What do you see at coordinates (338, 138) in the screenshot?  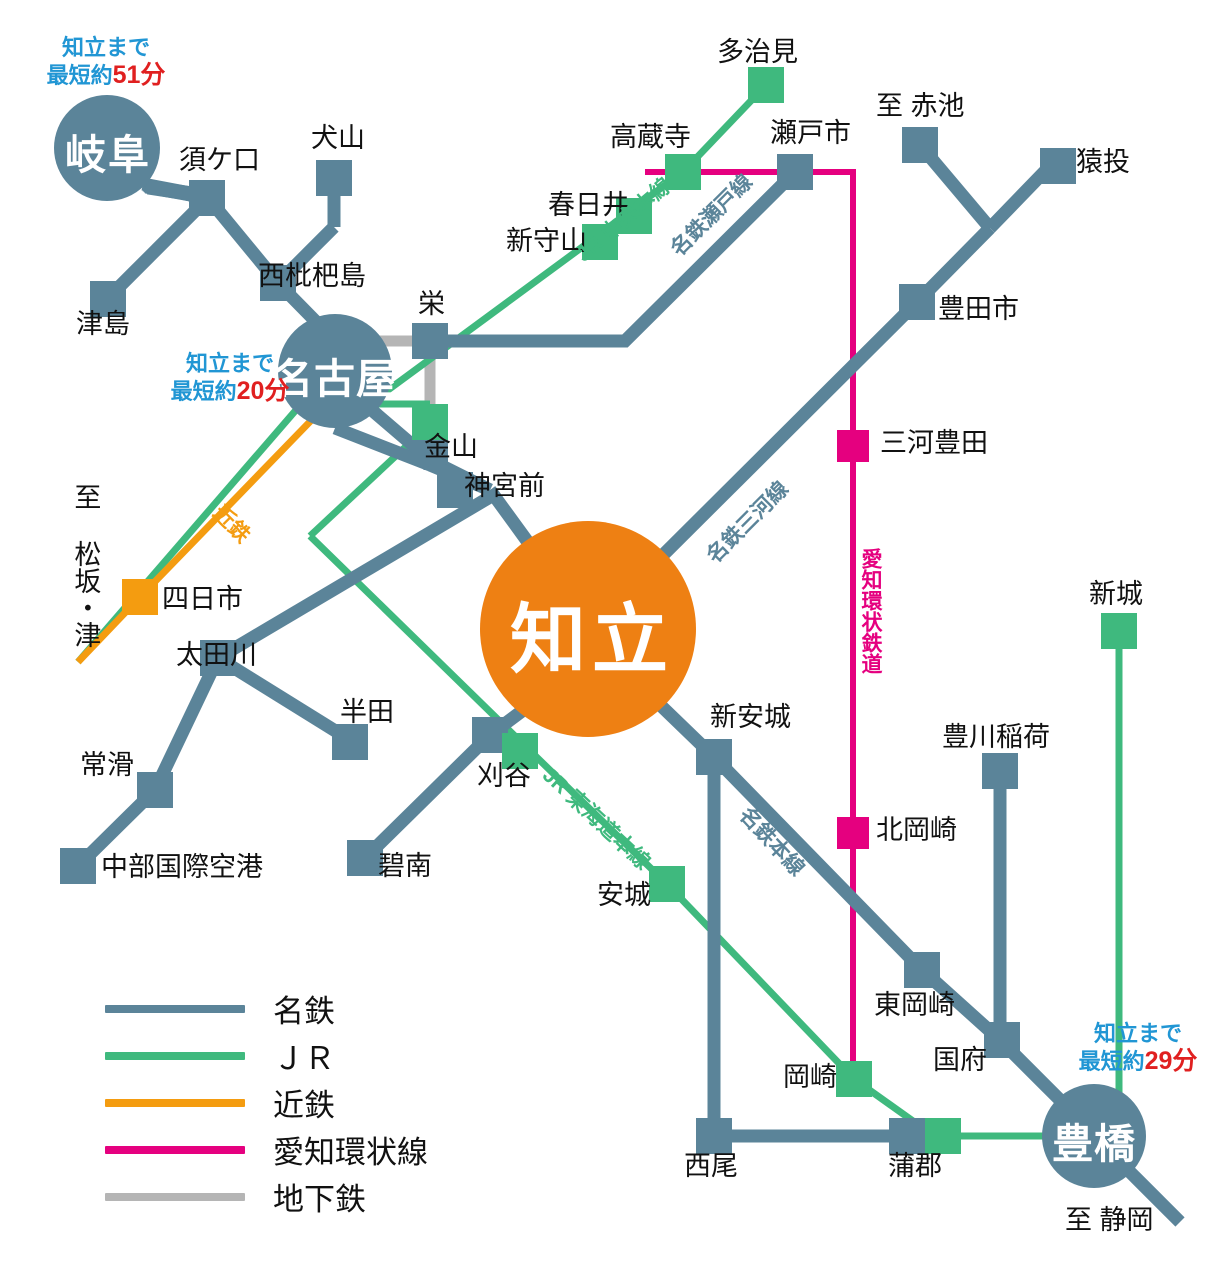 I see `station-label-inuyama: 犬山` at bounding box center [338, 138].